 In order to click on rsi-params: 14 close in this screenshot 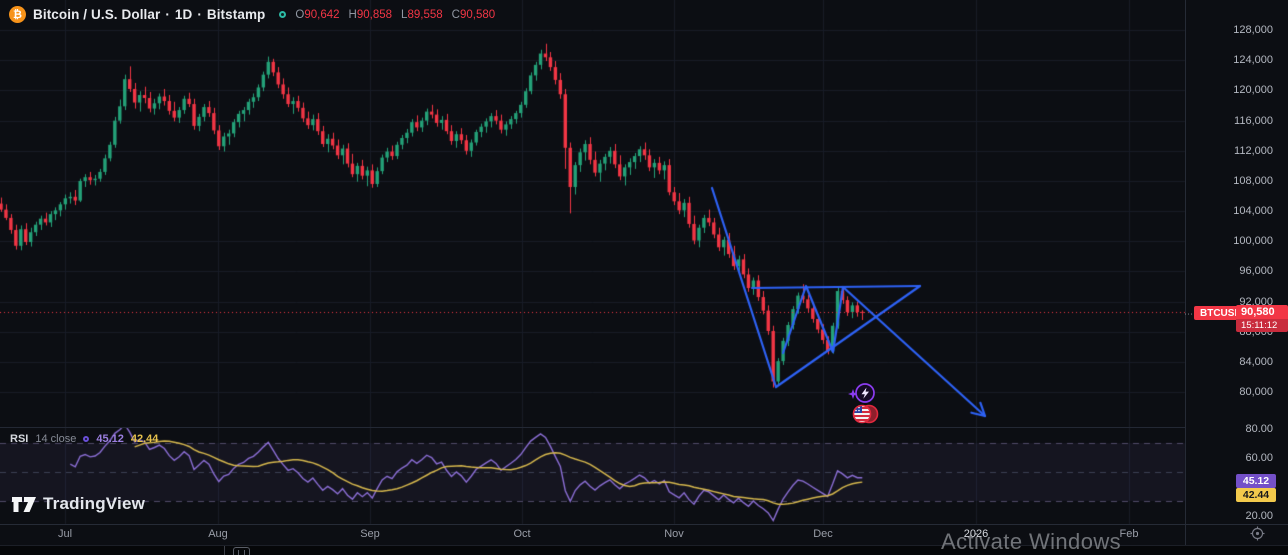, I will do `click(56, 439)`.